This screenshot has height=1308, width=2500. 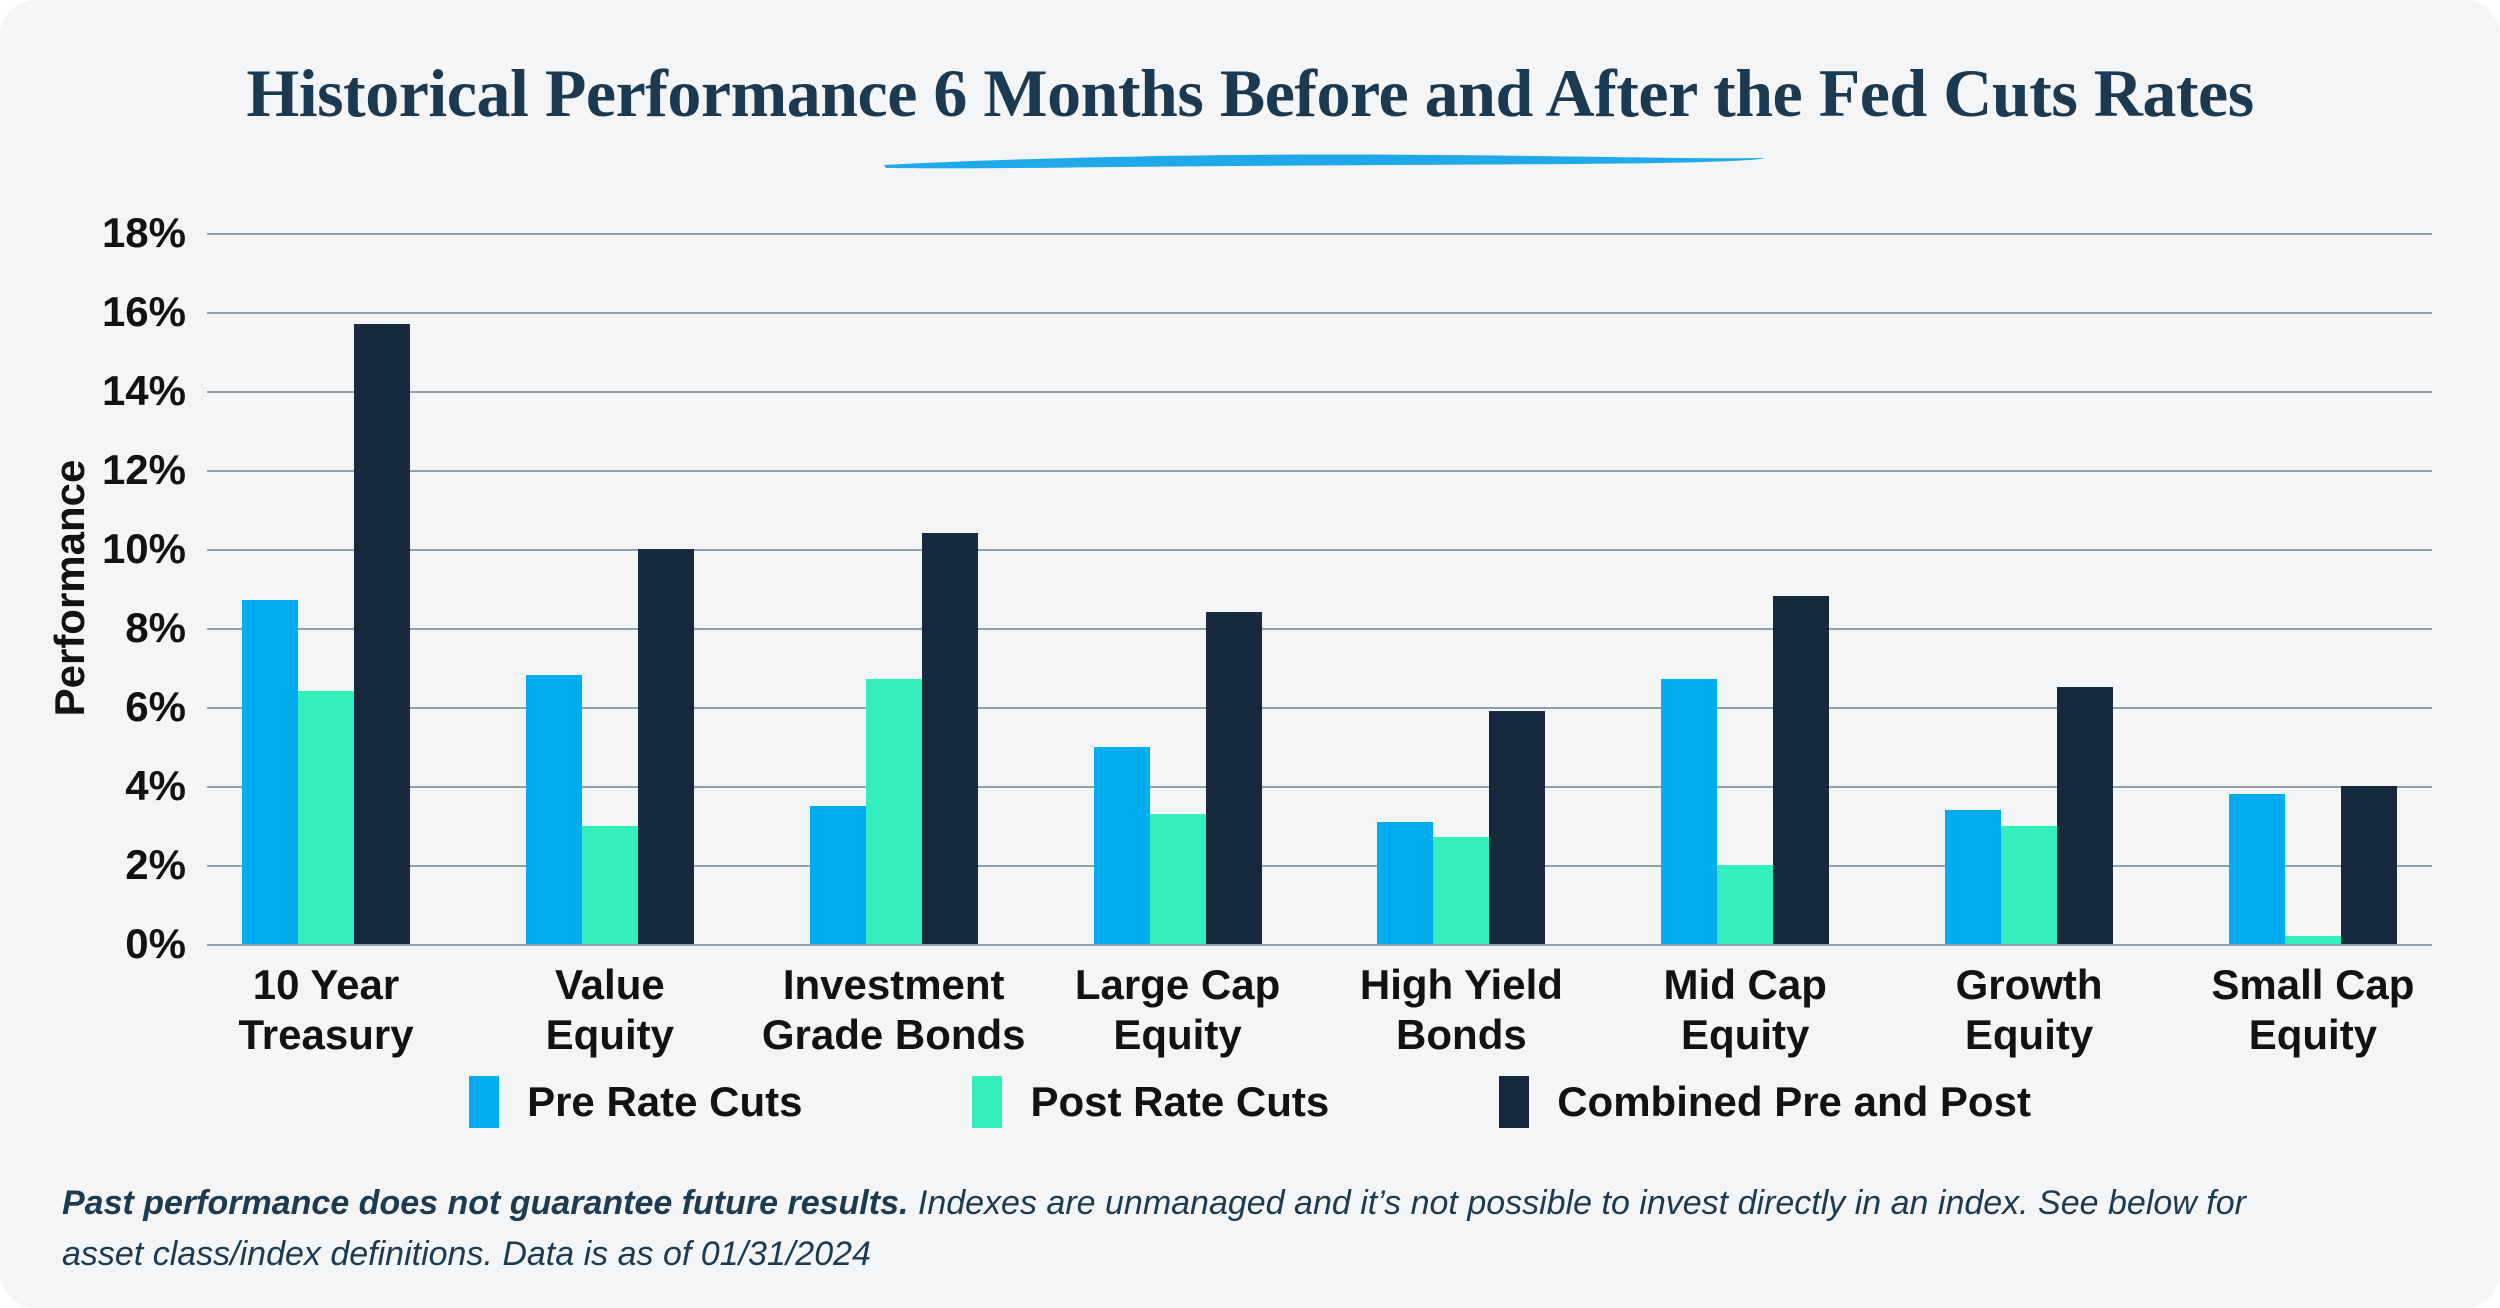 I want to click on brush-stroke, so click(x=1324, y=161).